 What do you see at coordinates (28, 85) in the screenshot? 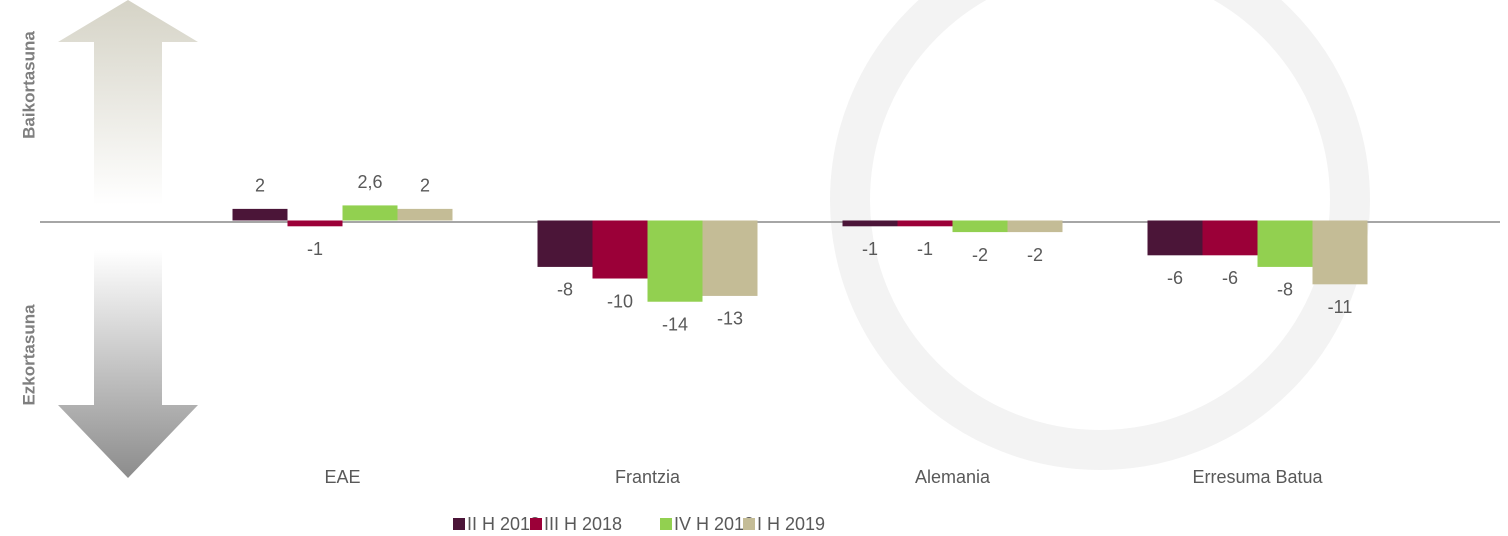
I see `annotation: Baikortasuna` at bounding box center [28, 85].